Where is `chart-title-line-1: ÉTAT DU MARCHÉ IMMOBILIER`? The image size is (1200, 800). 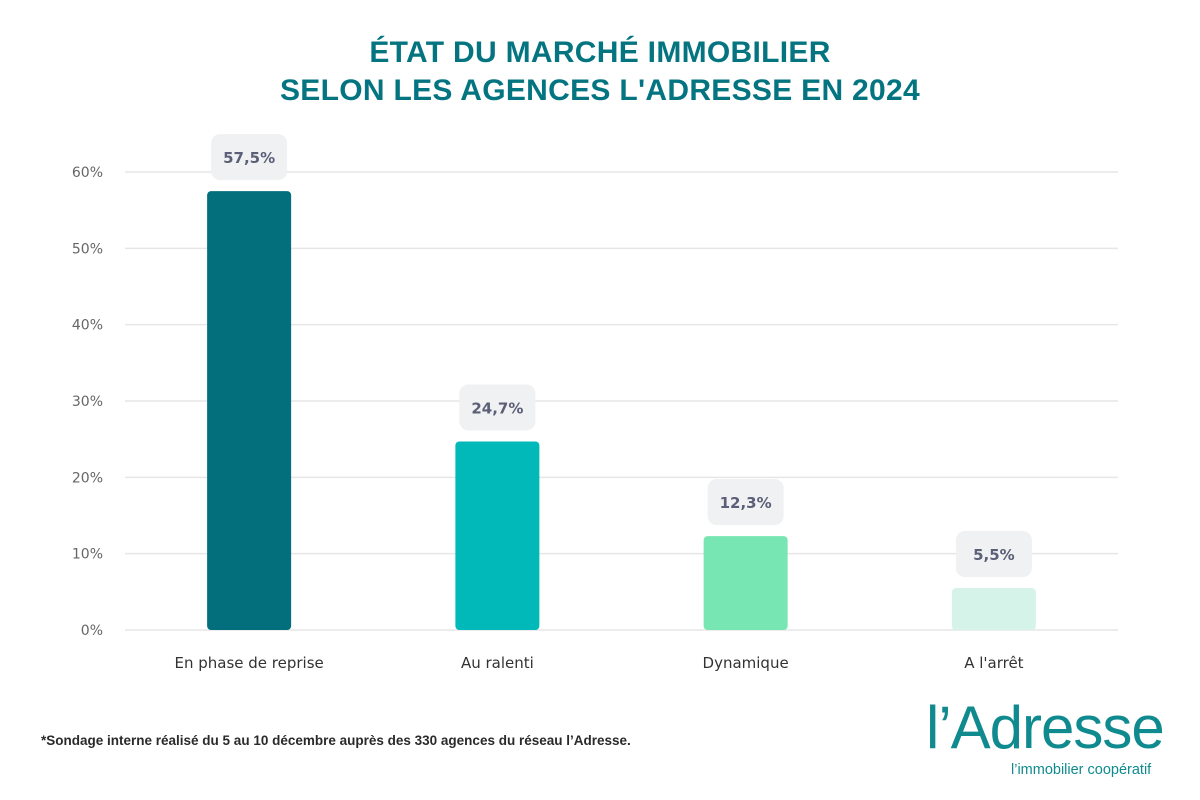
chart-title-line-1: ÉTAT DU MARCHÉ IMMOBILIER is located at coordinates (600, 52).